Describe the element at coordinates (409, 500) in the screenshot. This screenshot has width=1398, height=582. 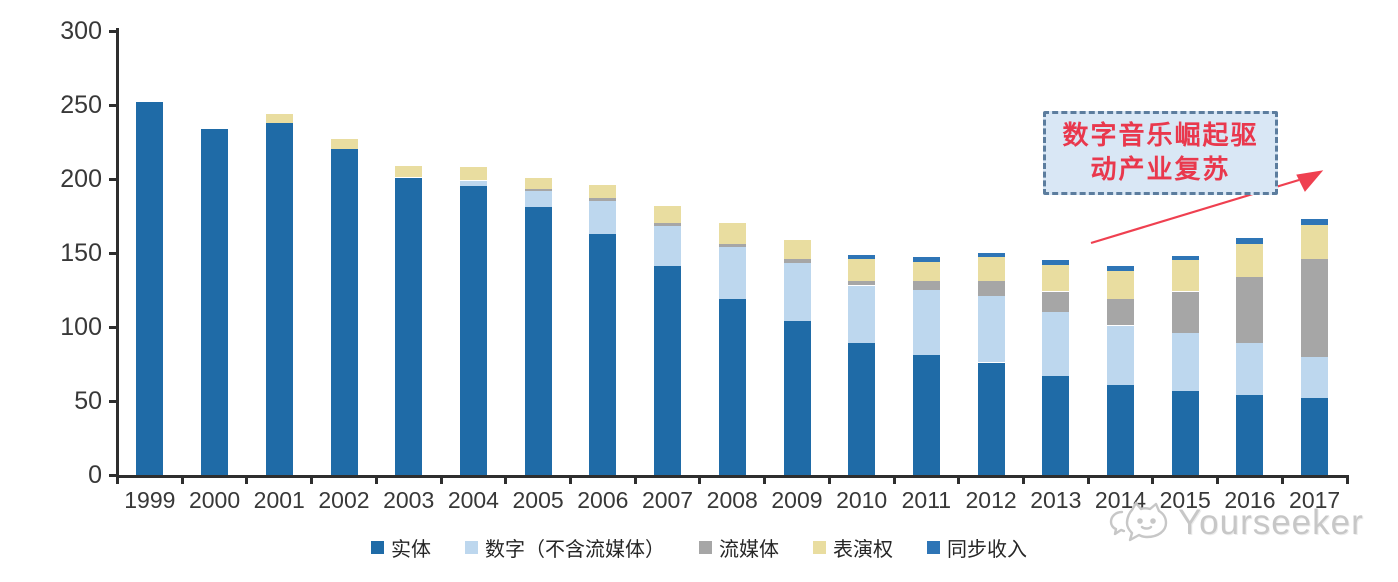
I see `x-axis-tick-label: 2003` at that location.